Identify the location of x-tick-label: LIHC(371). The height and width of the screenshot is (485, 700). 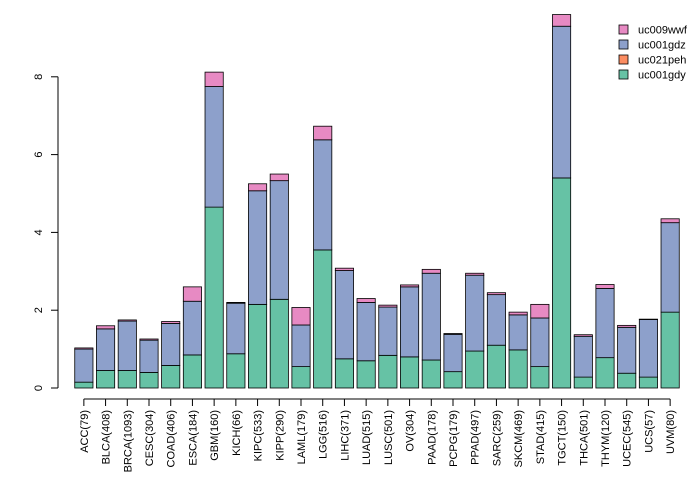
(345, 435).